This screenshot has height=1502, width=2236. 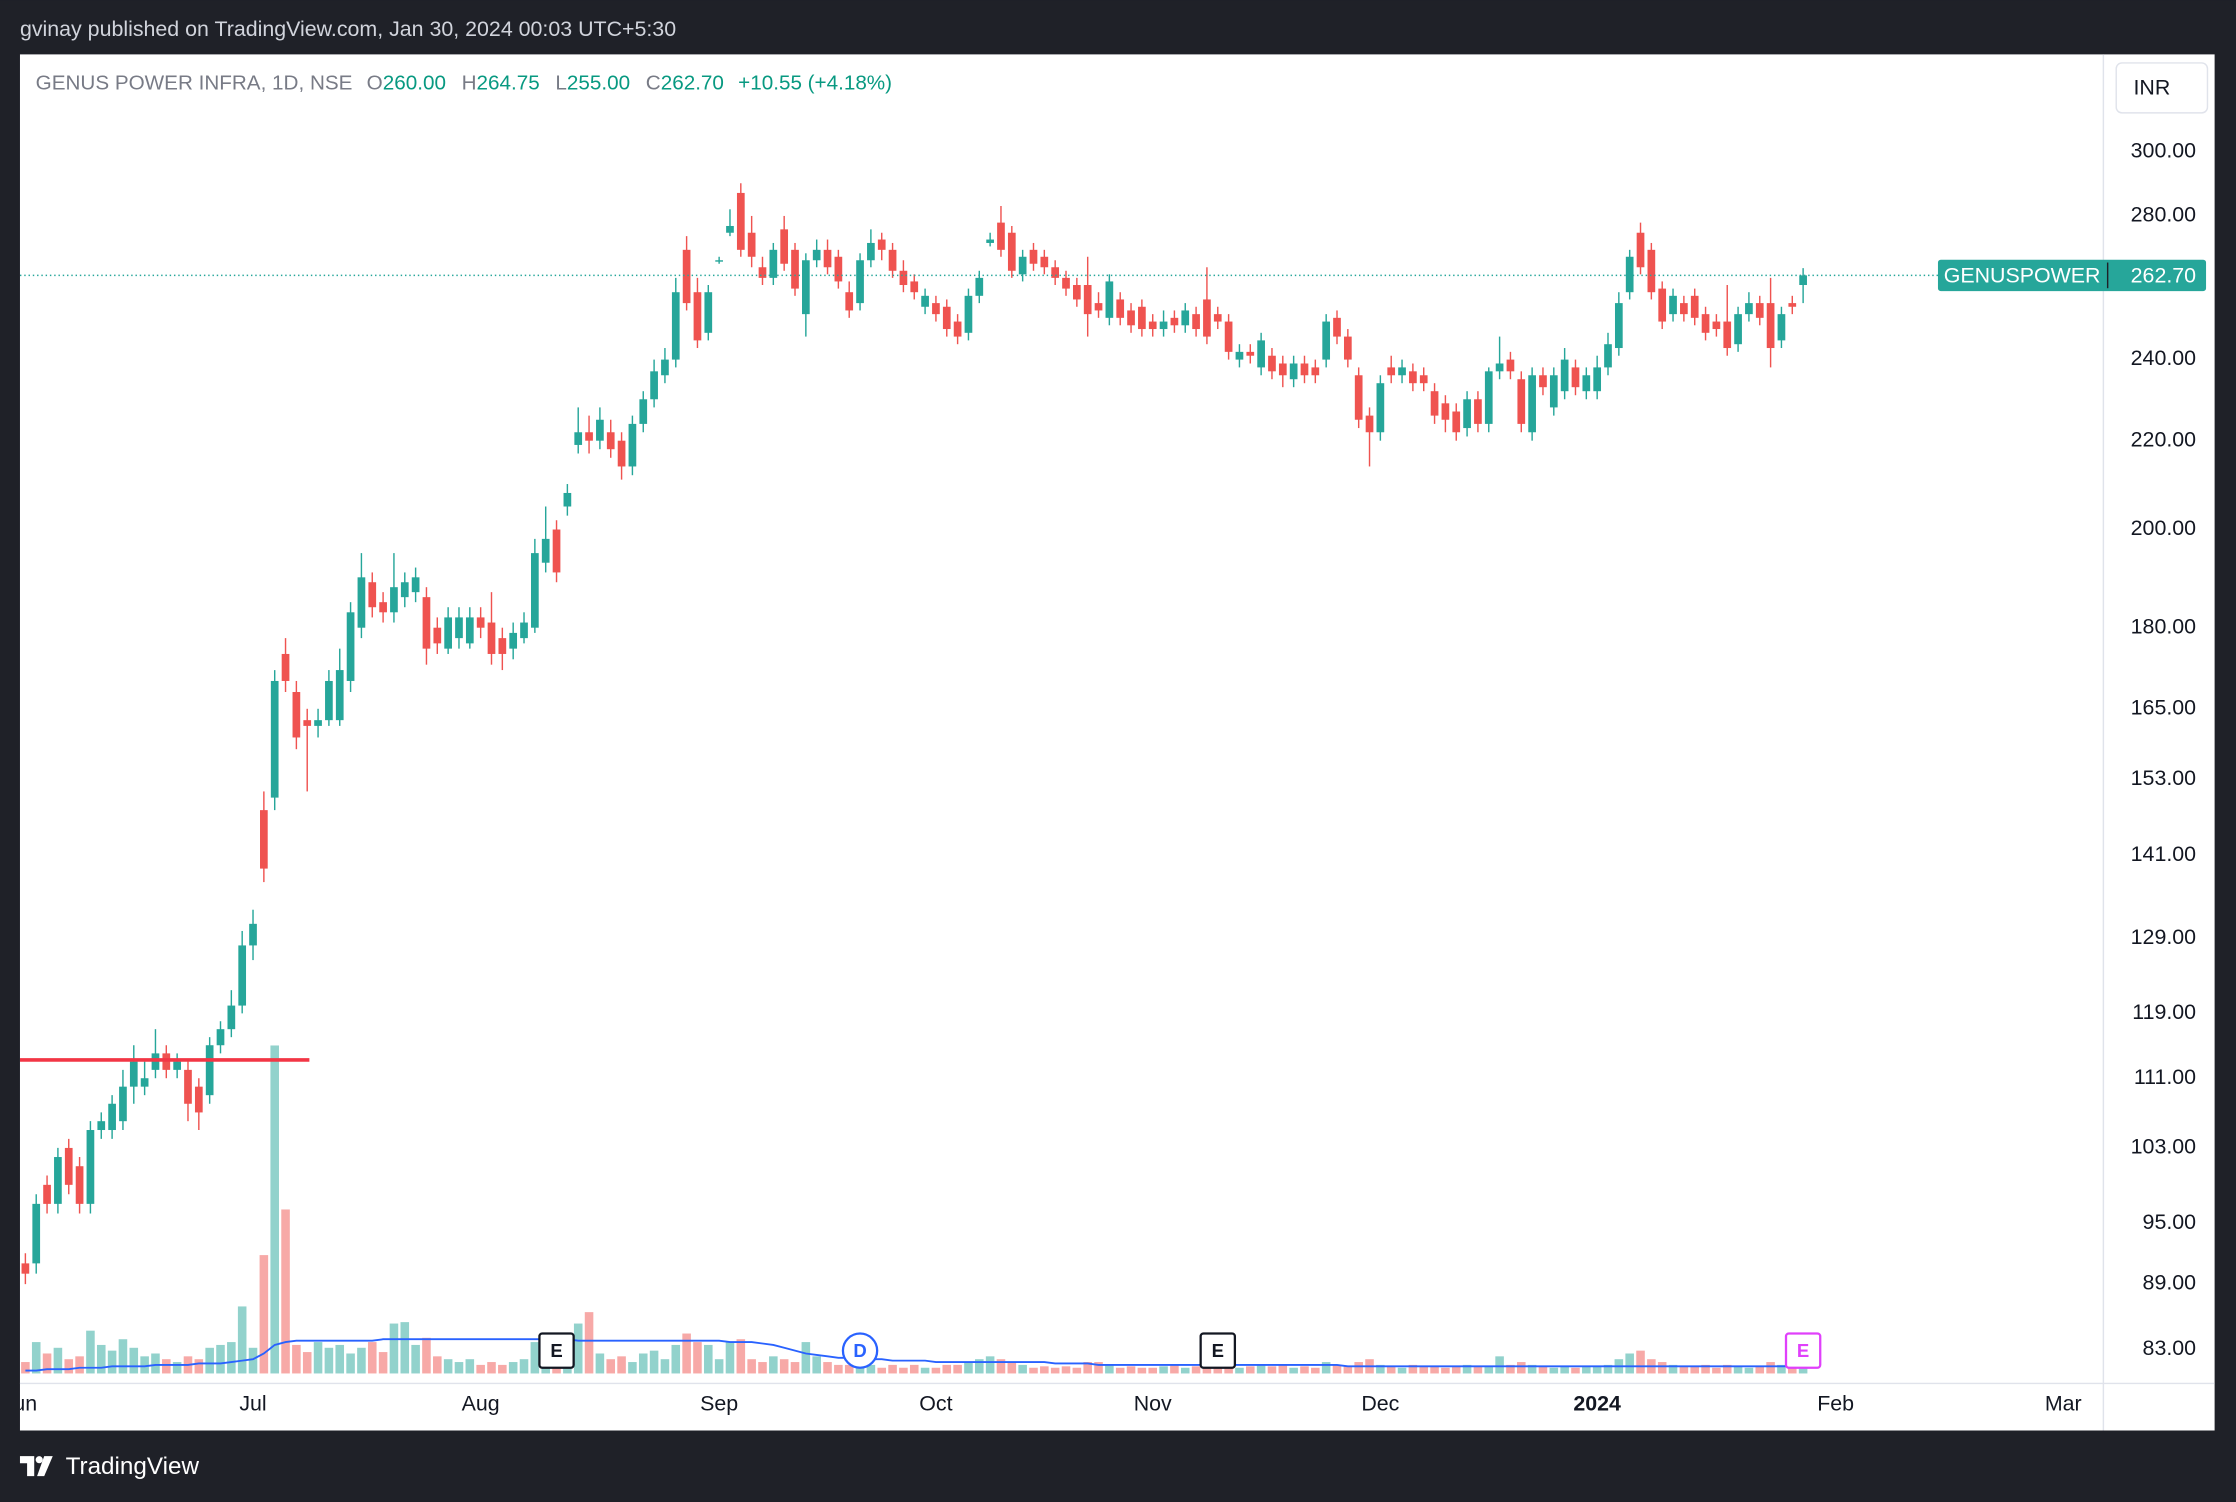 What do you see at coordinates (508, 83) in the screenshot?
I see `legend-value: 264.75` at bounding box center [508, 83].